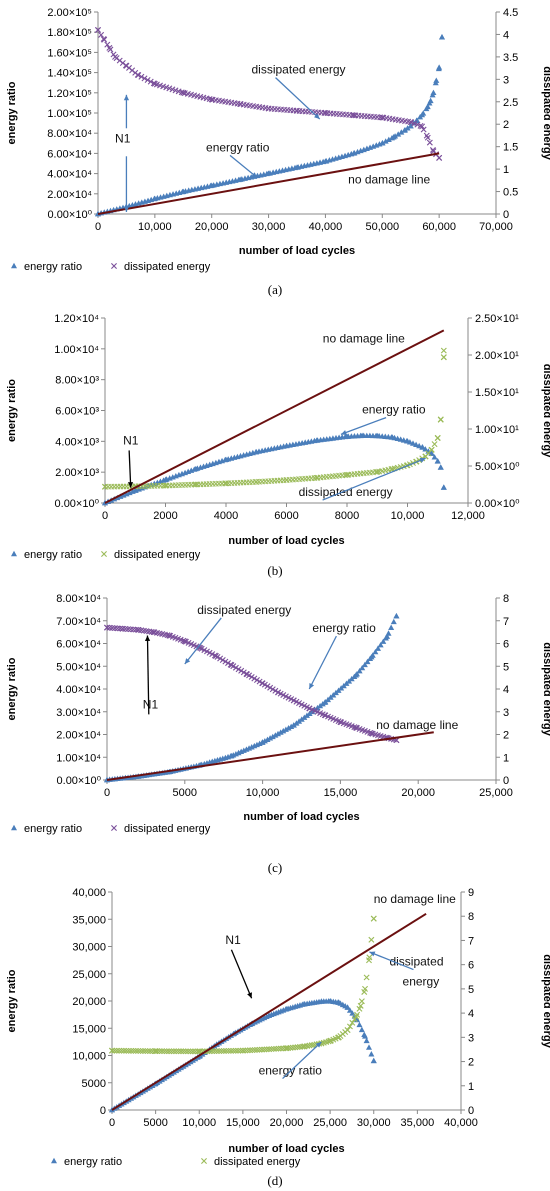 The height and width of the screenshot is (1191, 550). I want to click on chart-b-point, so click(434, 457).